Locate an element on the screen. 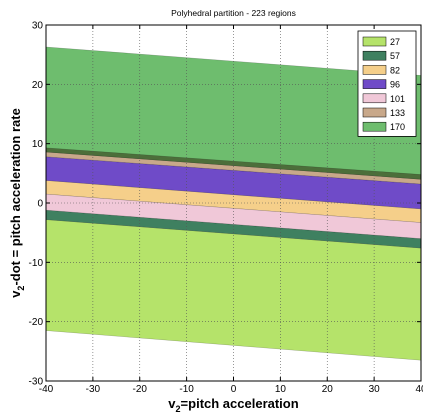  x-tick-label: 10 is located at coordinates (281, 389).